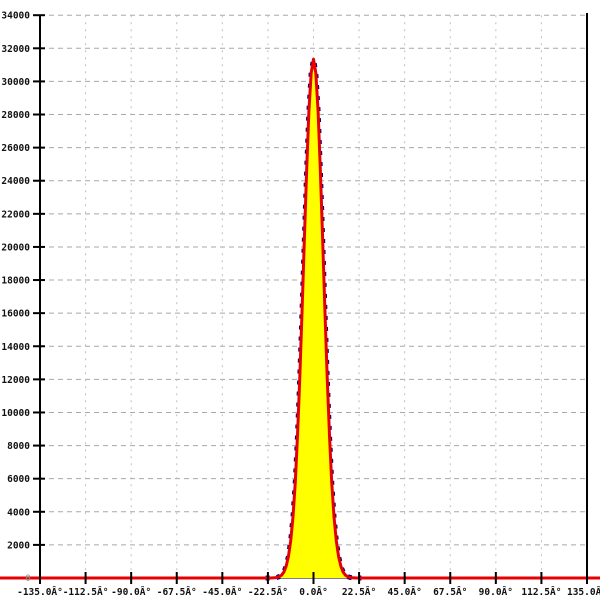 This screenshot has height=600, width=600. I want to click on y-tick-label: 34000, so click(15, 16).